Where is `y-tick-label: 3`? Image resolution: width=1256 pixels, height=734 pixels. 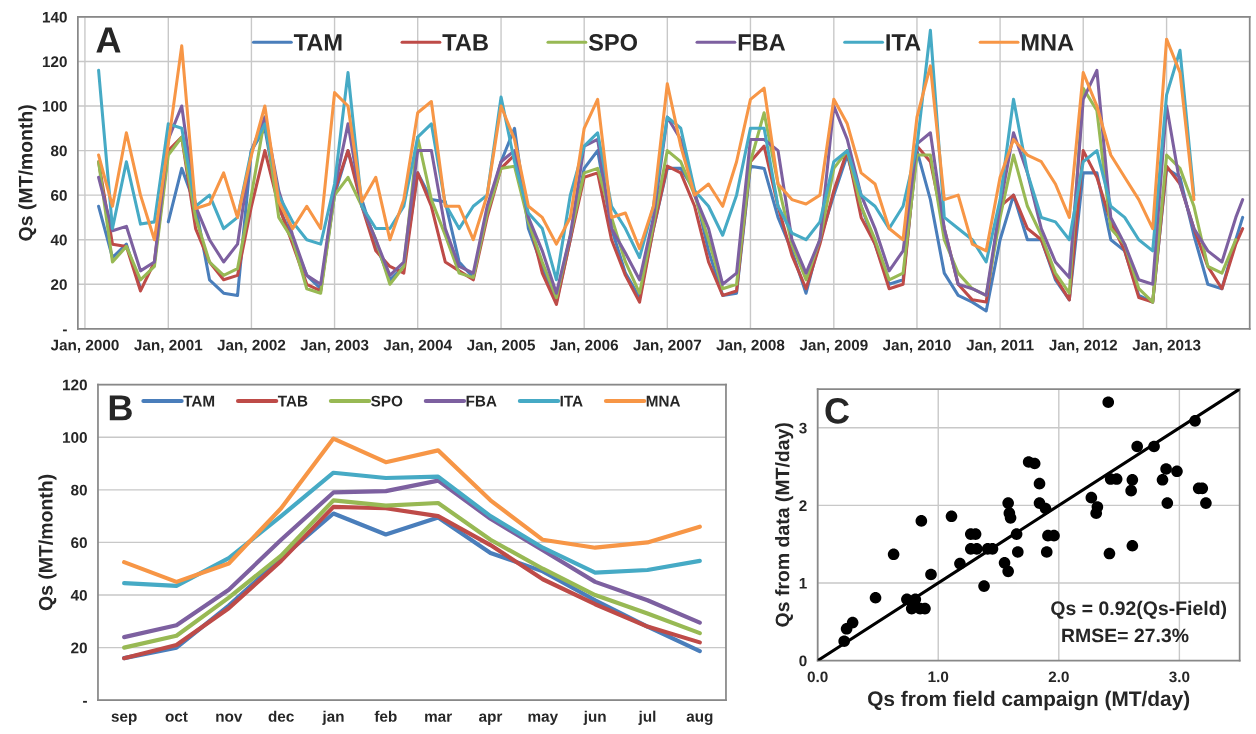
y-tick-label: 3 is located at coordinates (803, 428).